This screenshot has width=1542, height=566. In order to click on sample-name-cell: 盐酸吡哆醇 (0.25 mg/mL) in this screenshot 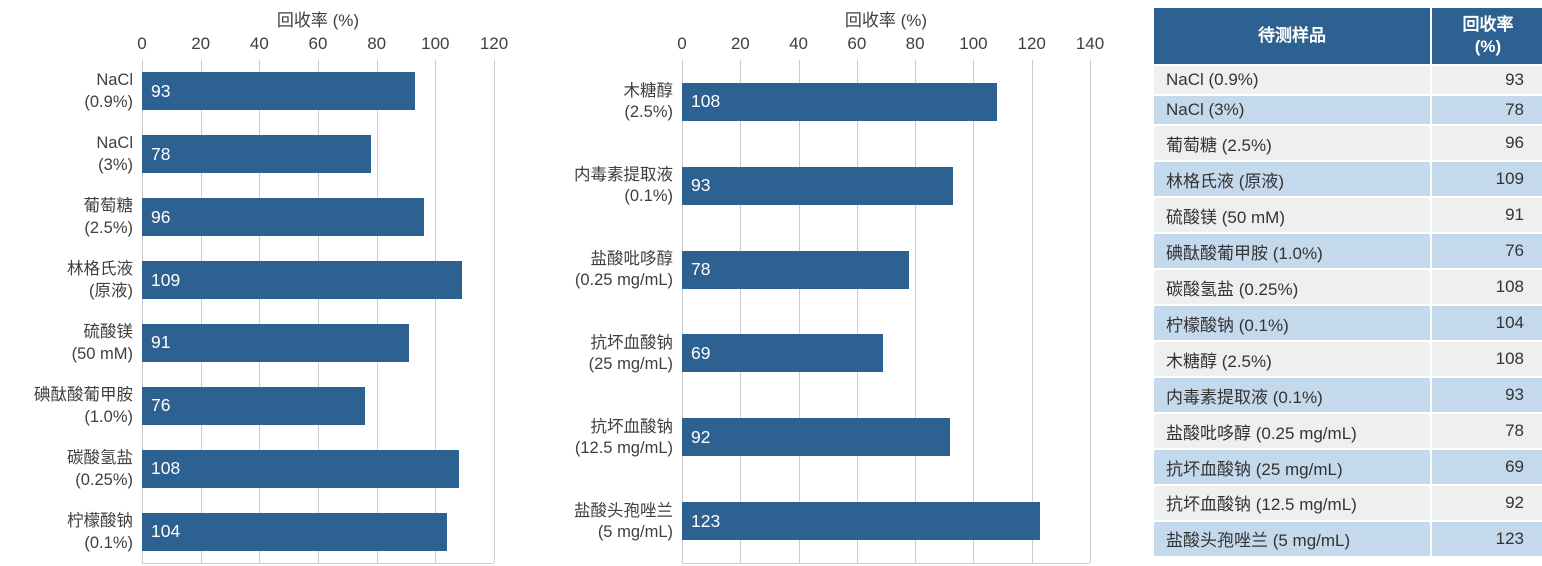, I will do `click(1292, 431)`.